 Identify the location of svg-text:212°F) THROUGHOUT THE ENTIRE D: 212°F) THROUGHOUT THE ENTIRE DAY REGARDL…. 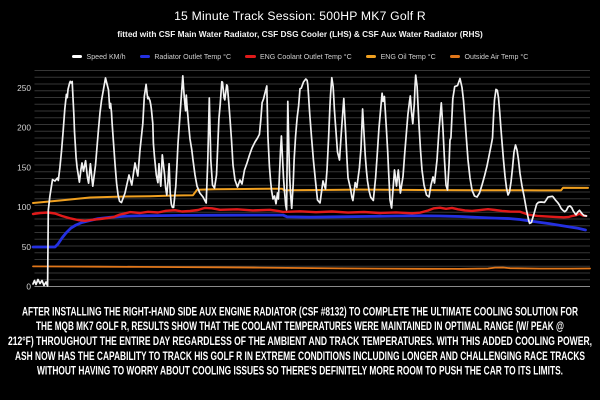
(300, 341).